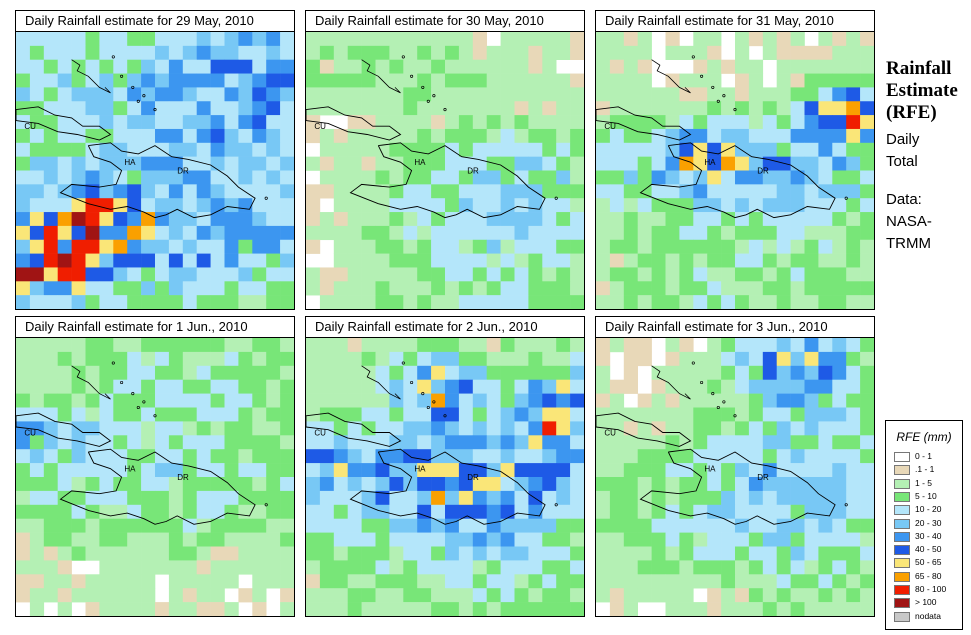  What do you see at coordinates (928, 549) in the screenshot?
I see `legend-label: 40 - 50` at bounding box center [928, 549].